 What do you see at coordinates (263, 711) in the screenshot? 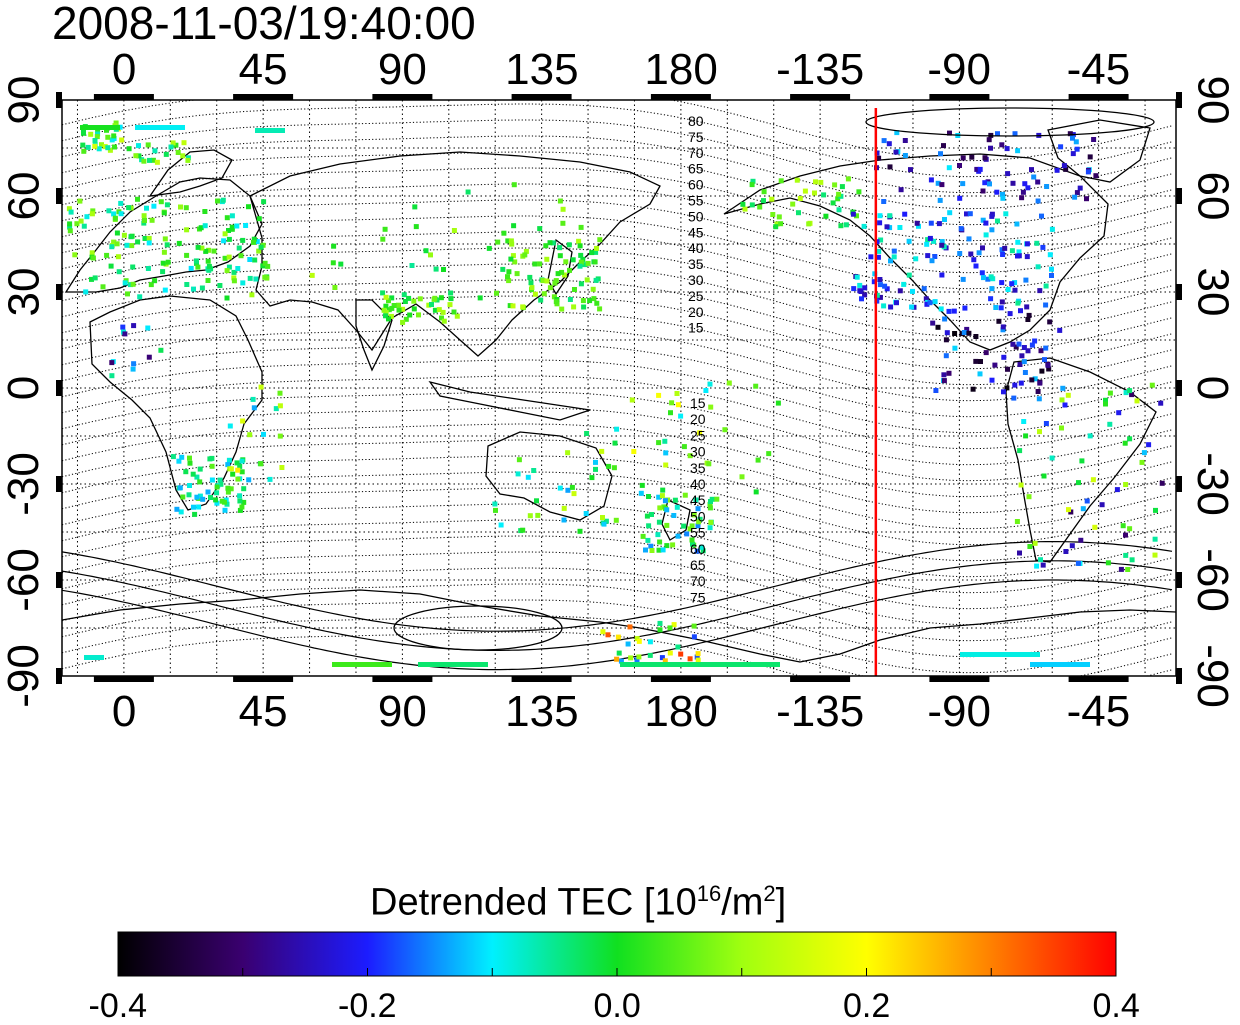
I see `lon-tick-label-bottom: 45` at bounding box center [263, 711].